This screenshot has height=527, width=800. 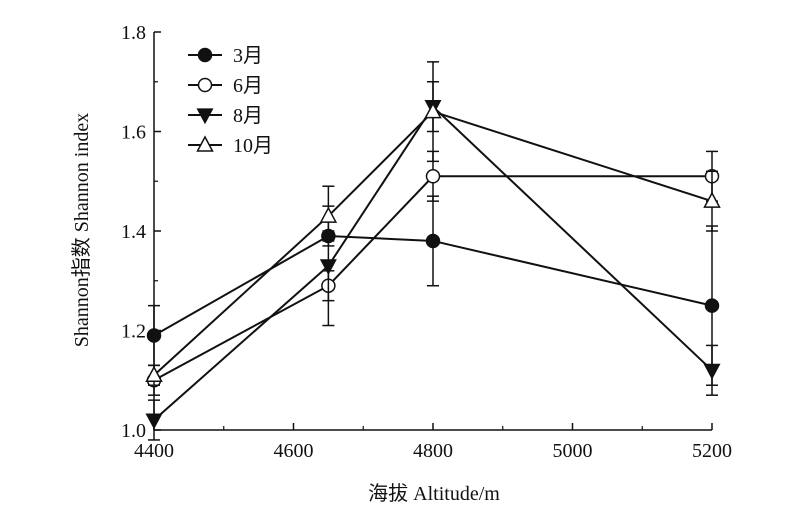 What do you see at coordinates (133, 33) in the screenshot?
I see `y-tick-label: 1.8` at bounding box center [133, 33].